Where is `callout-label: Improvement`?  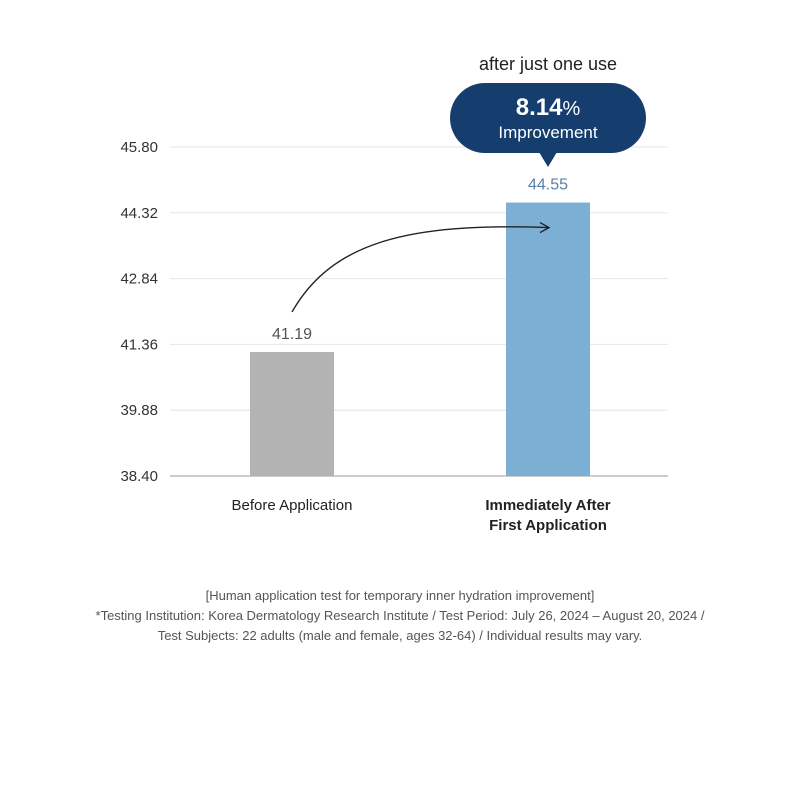 callout-label: Improvement is located at coordinates (547, 132).